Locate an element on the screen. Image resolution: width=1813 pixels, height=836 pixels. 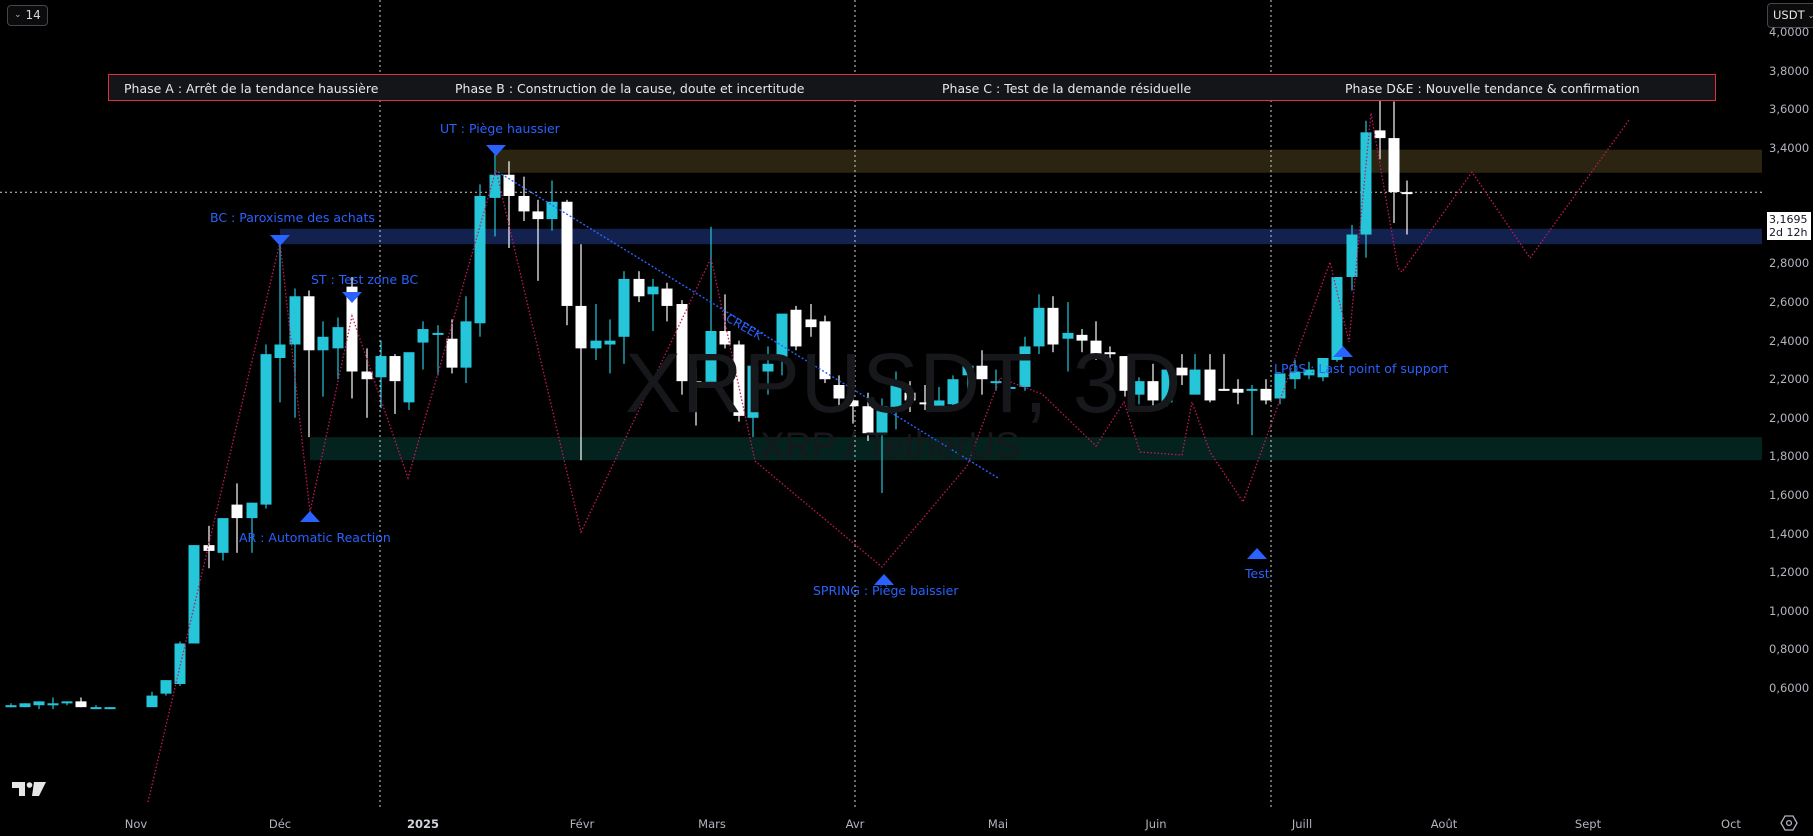
bc-zone is located at coordinates (1021, 236).